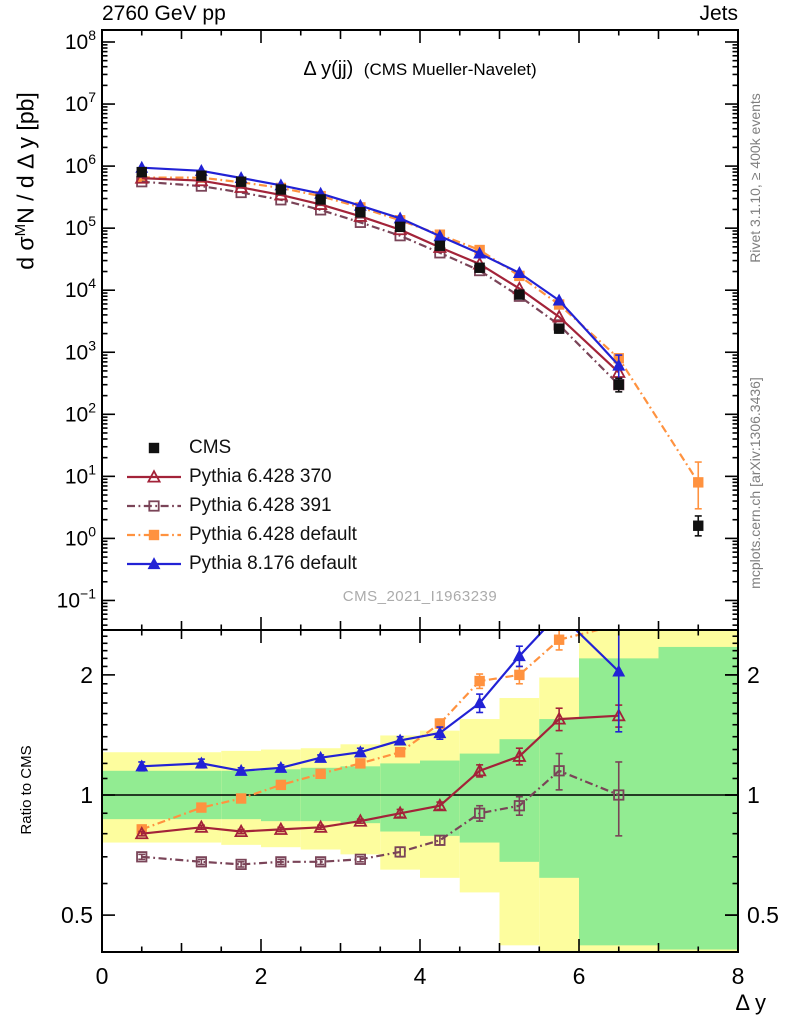 This screenshot has width=786, height=1024. What do you see at coordinates (579, 976) in the screenshot?
I see `svg-text: 6` at bounding box center [579, 976].